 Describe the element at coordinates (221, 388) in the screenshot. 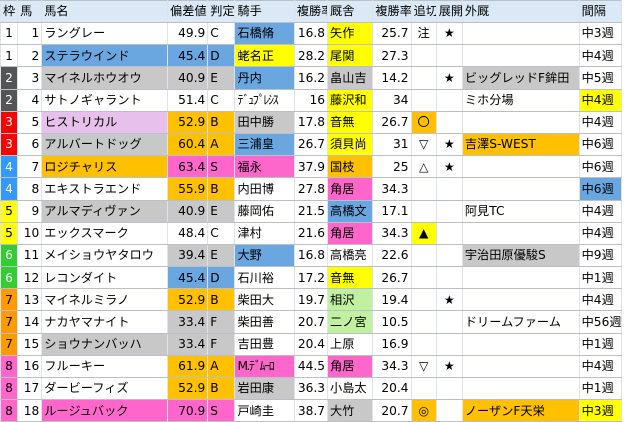

I see `grade-cell: B` at that location.